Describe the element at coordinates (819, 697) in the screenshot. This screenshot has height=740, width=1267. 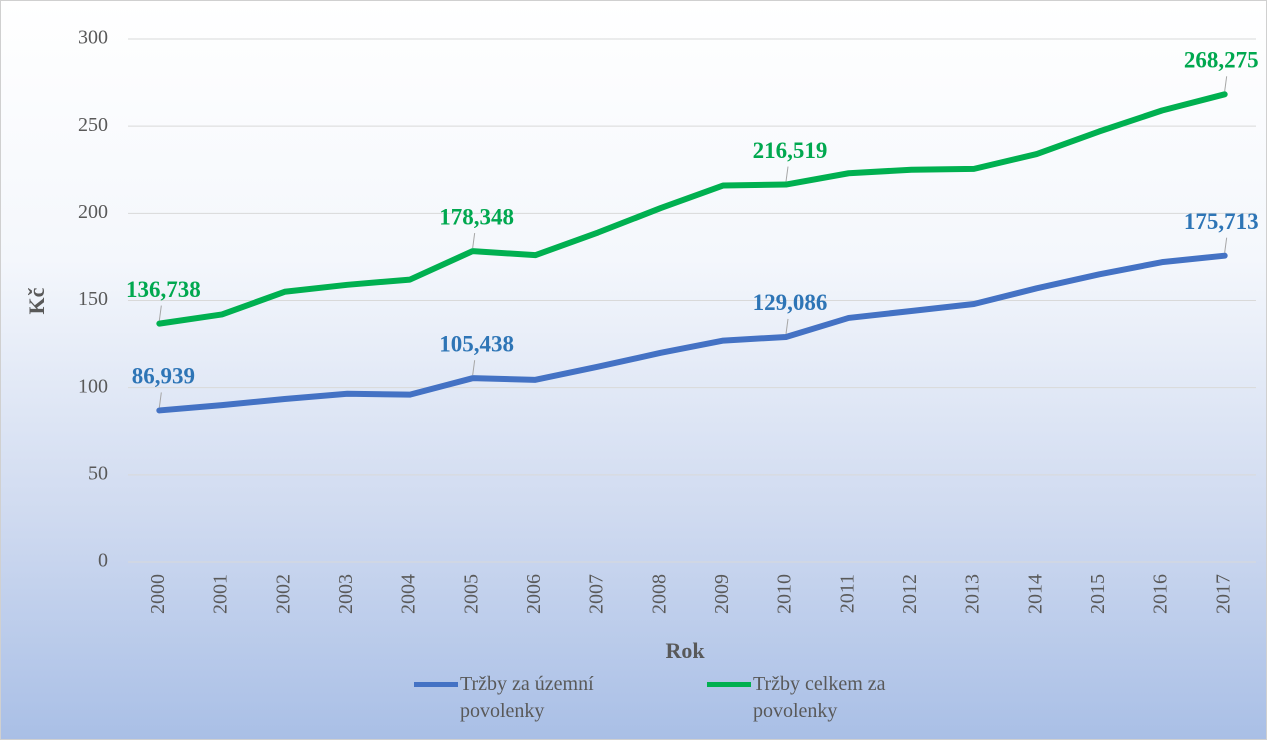
I see `legend-label: Tržby celkem za povolenky` at that location.